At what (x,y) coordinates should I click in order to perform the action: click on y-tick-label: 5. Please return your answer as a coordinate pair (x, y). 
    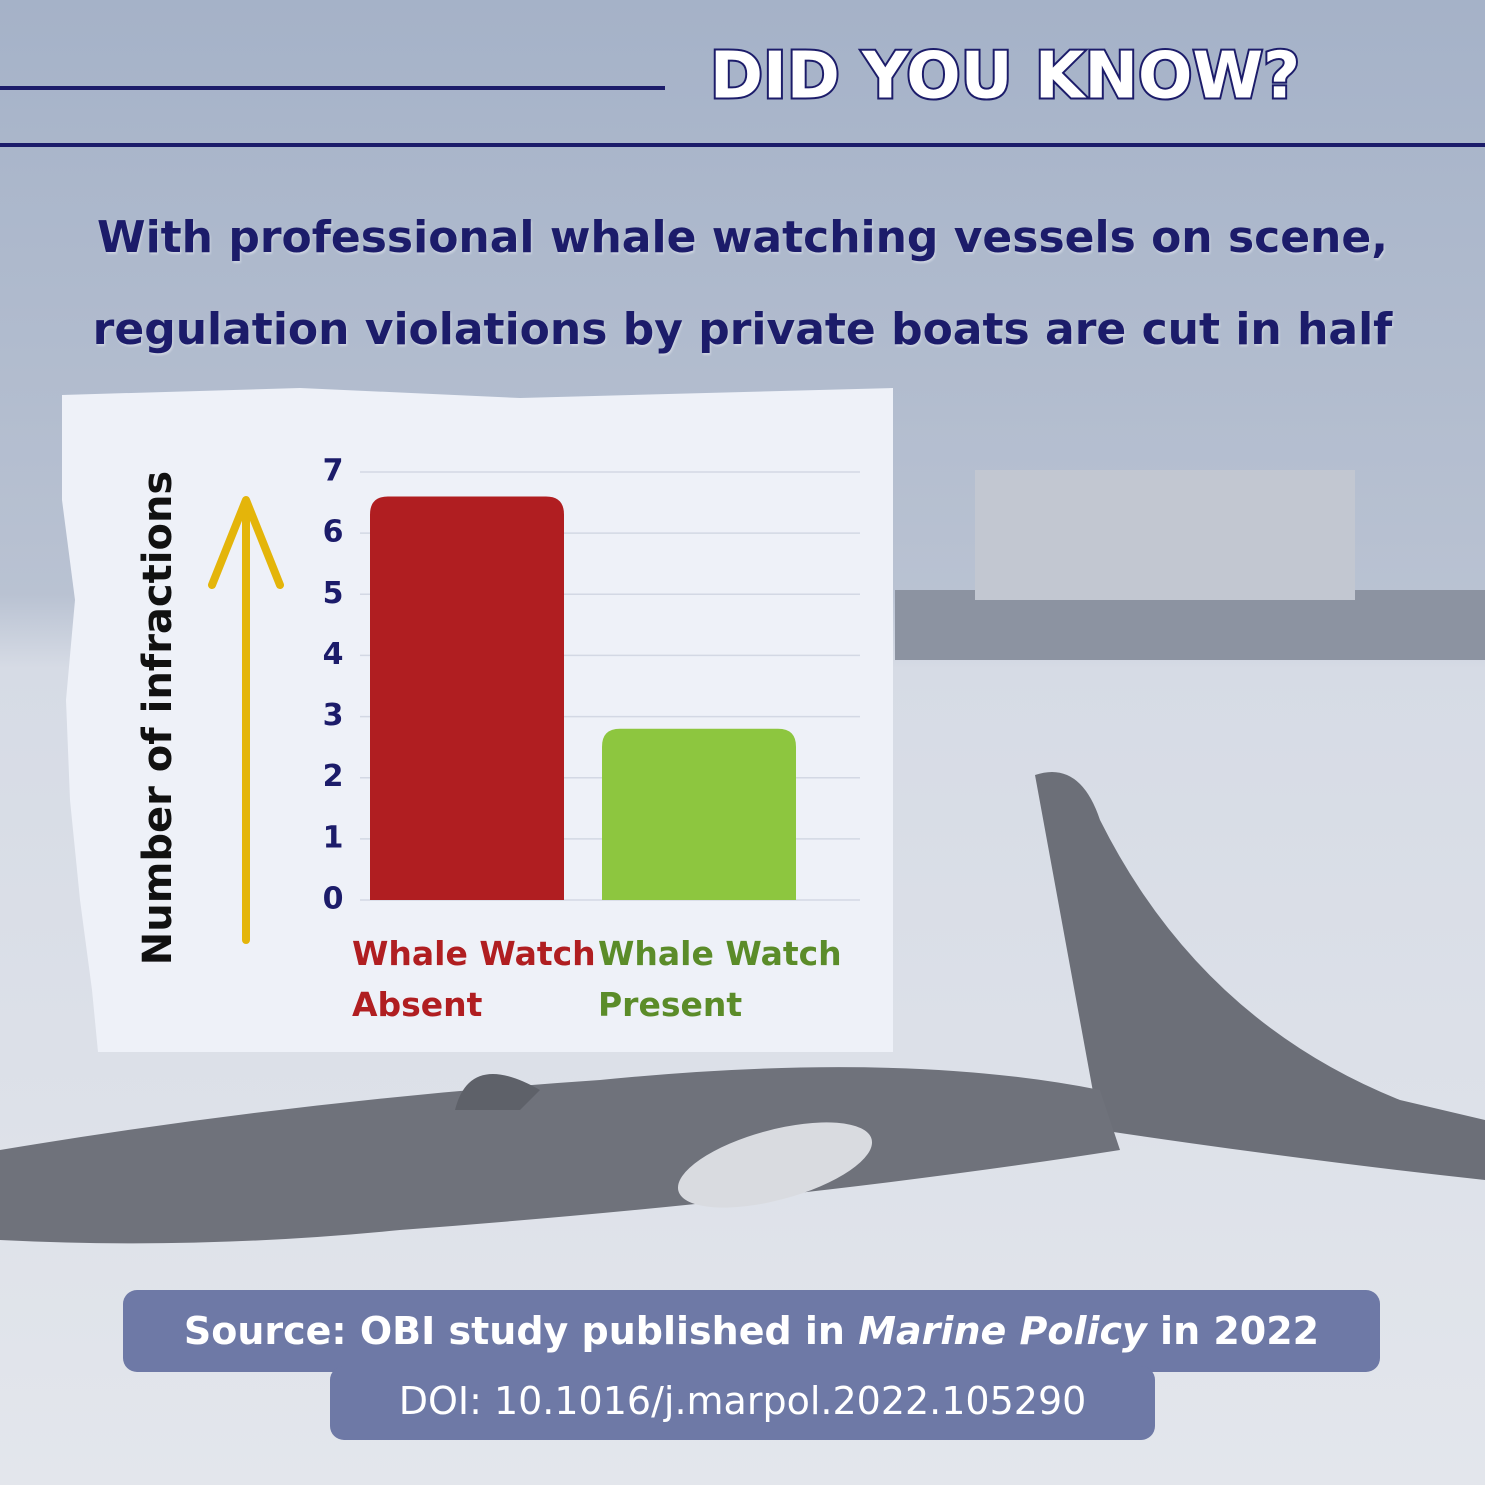
    Looking at the image, I should click on (333, 593).